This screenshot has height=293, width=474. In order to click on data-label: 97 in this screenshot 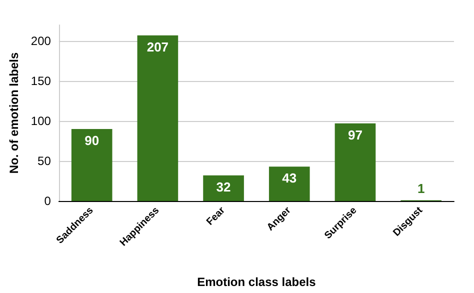, I will do `click(355, 134)`.